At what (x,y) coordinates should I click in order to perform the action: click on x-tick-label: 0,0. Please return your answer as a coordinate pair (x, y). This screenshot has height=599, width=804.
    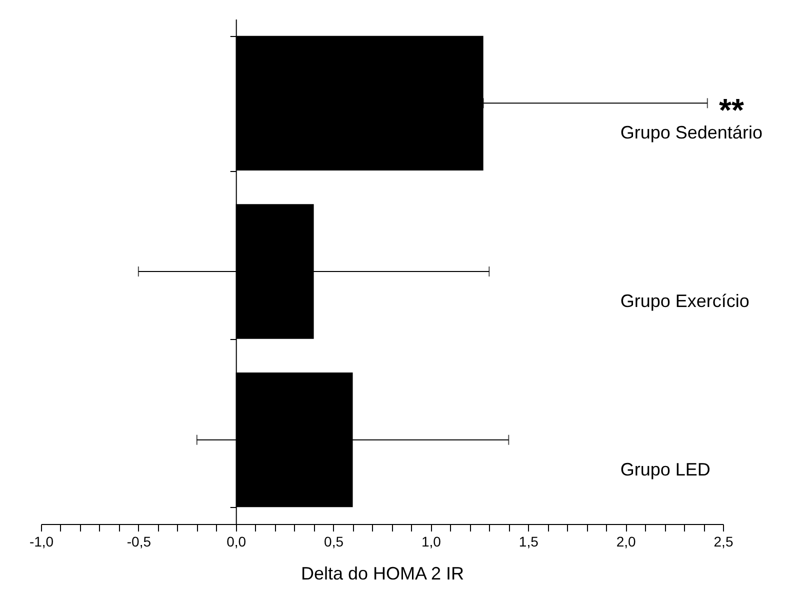
    Looking at the image, I should click on (236, 542).